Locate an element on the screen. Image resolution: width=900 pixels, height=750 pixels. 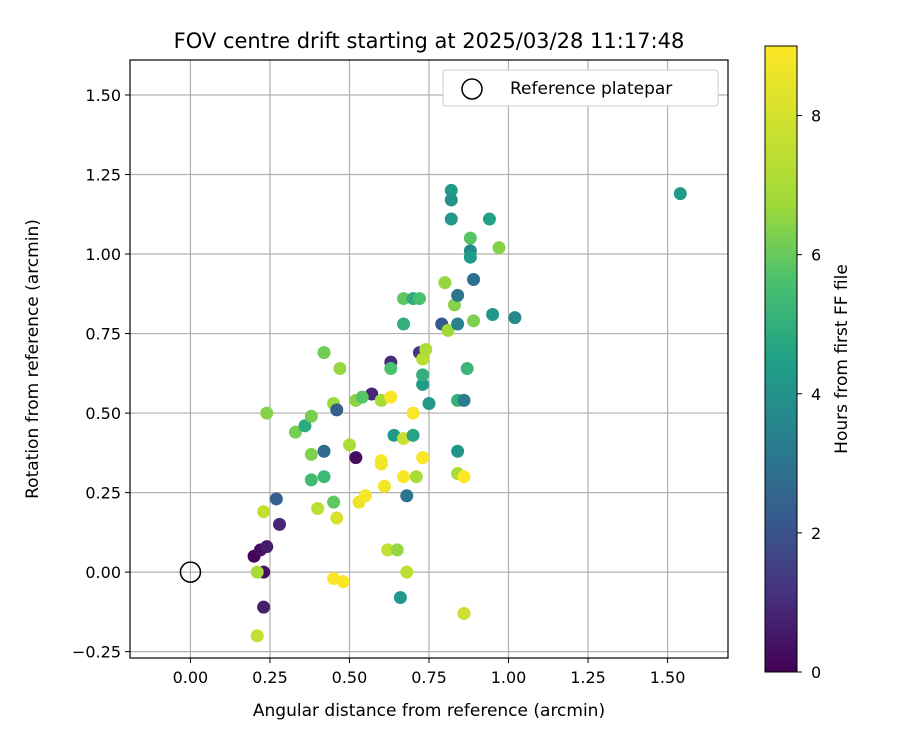
colorbar-ticks: 0 2 4 6 8 is located at coordinates (809, 394).